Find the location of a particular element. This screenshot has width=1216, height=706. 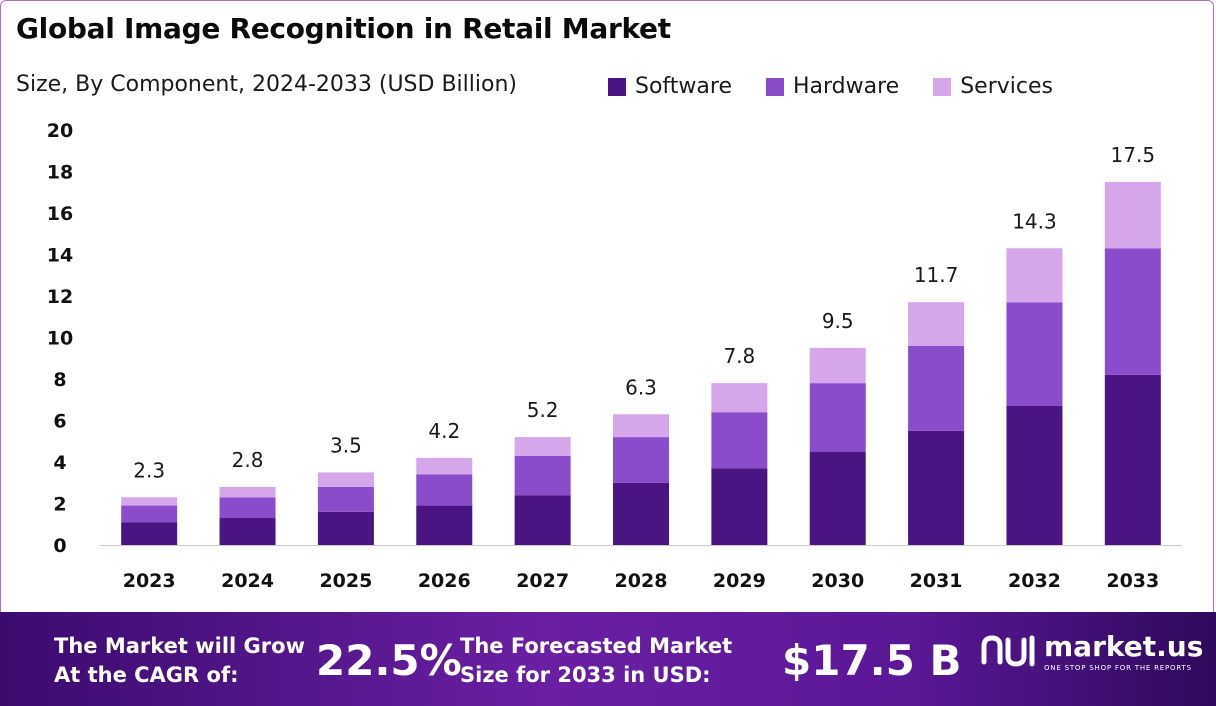

y-tick-label: 4 is located at coordinates (59, 463).